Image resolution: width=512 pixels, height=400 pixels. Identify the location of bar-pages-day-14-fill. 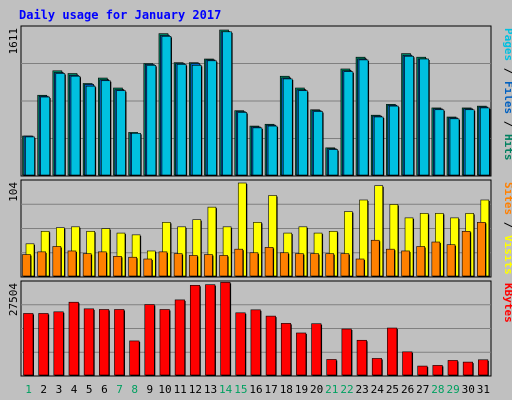
(227, 103).